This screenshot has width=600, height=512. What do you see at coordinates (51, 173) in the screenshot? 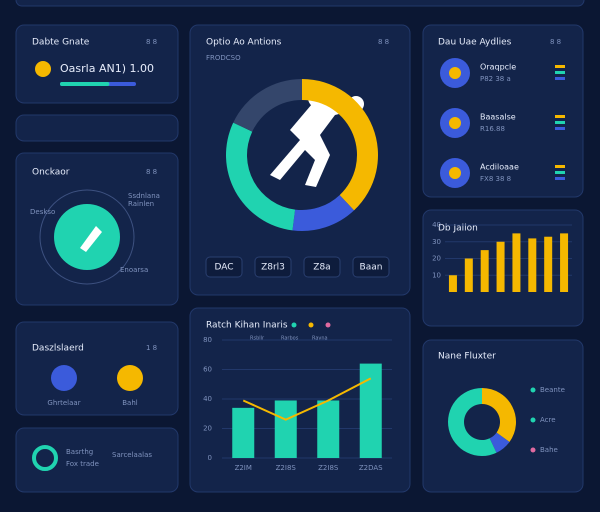
I see `card-title: Onckaor` at bounding box center [51, 173].